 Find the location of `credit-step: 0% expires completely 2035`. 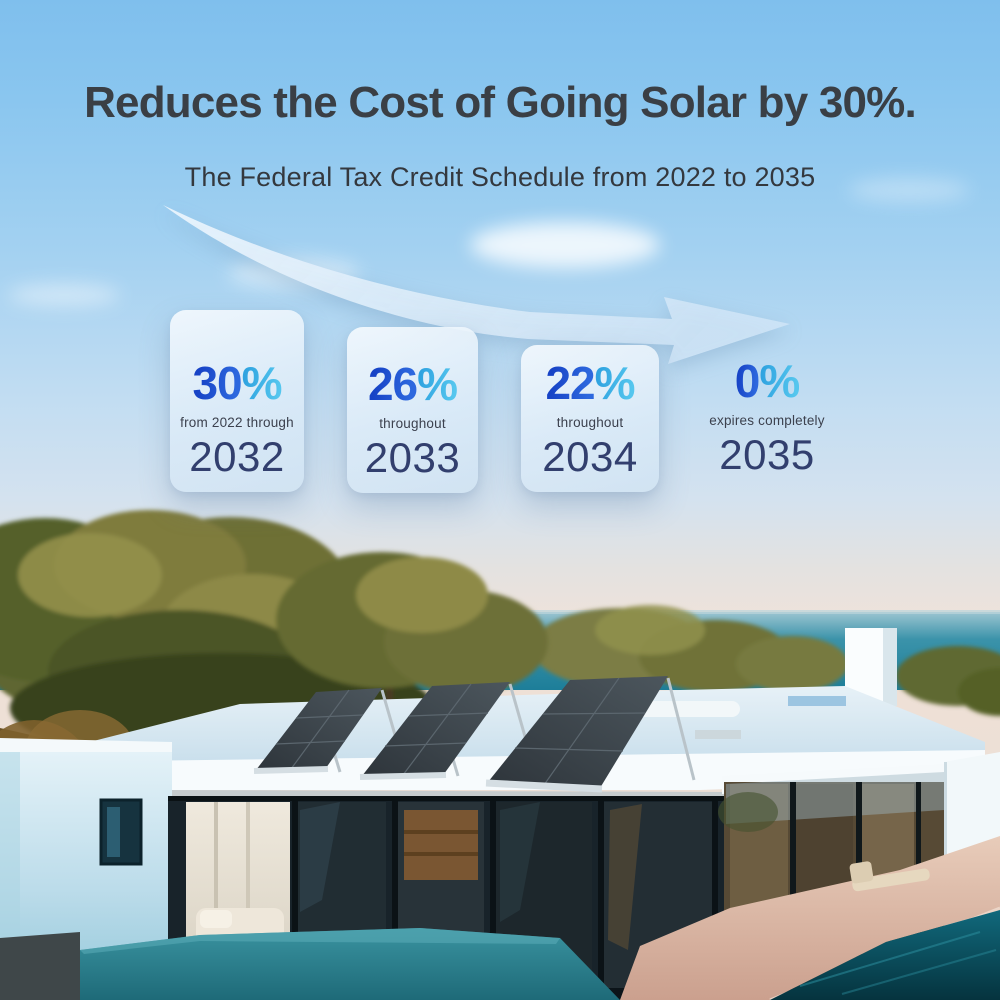

credit-step: 0% expires completely 2035 is located at coordinates (767, 415).